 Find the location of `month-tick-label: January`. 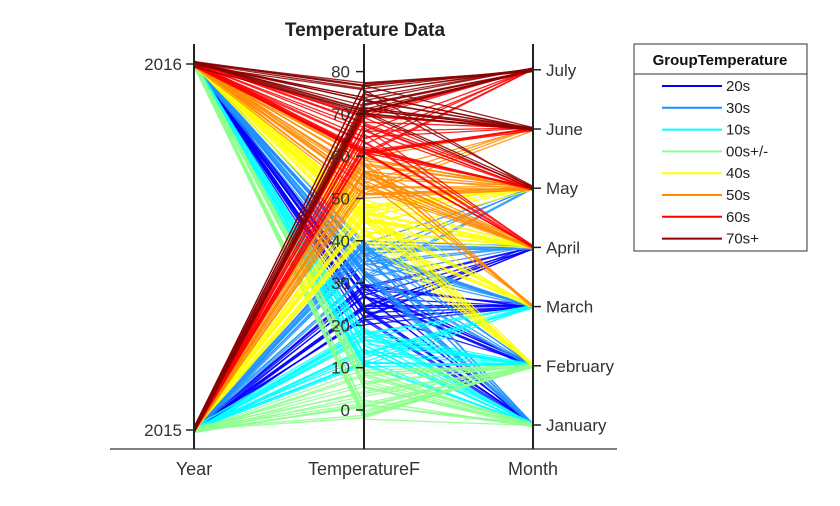

month-tick-label: January is located at coordinates (576, 425).